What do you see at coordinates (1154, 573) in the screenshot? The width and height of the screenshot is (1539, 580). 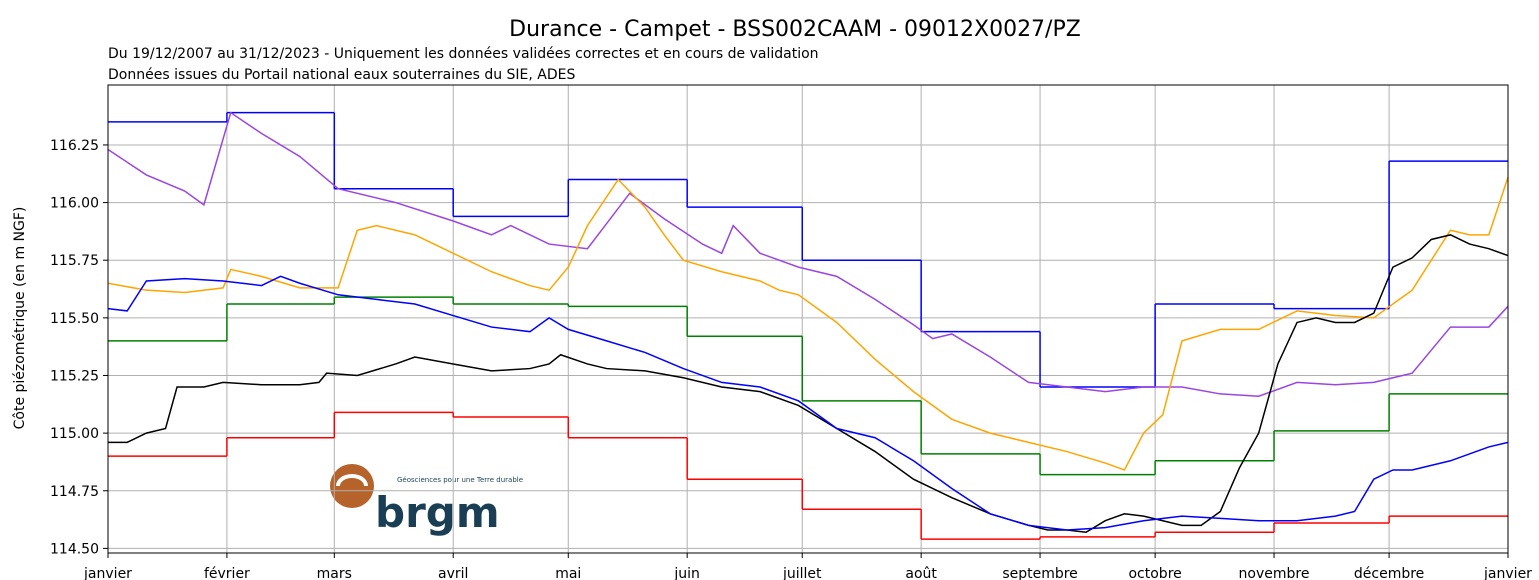 I see `x-tick-label: octobre` at bounding box center [1154, 573].